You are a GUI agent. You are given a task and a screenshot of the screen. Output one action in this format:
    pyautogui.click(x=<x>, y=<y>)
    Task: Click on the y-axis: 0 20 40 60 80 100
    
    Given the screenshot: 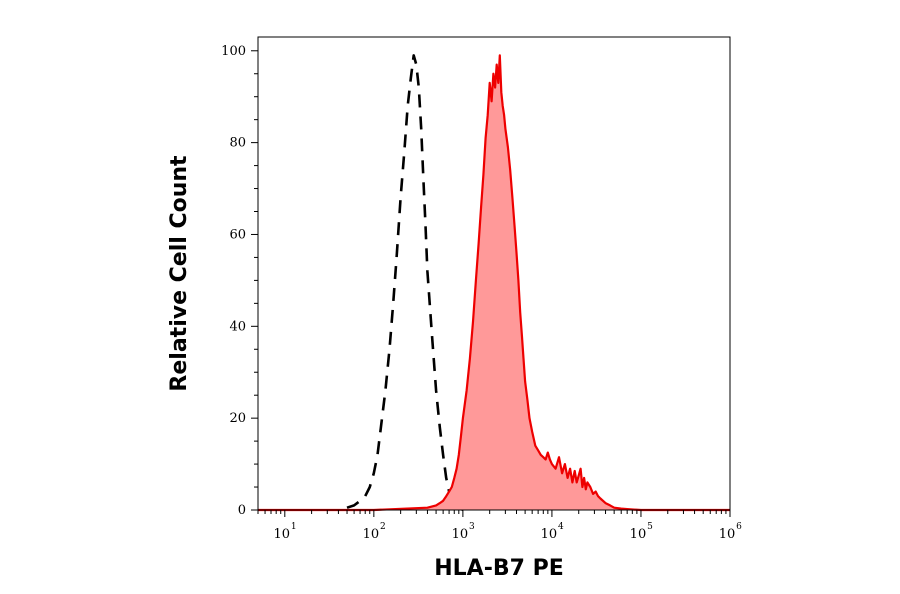 What is the action you would take?
    pyautogui.click(x=239, y=281)
    